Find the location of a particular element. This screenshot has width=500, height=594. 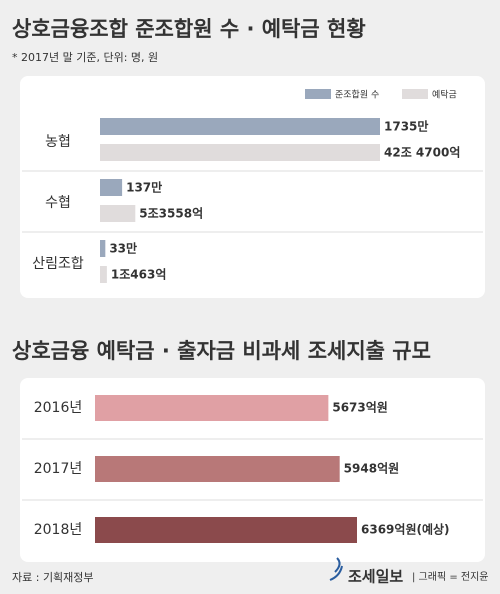

value-label: 33만 is located at coordinates (123, 248).